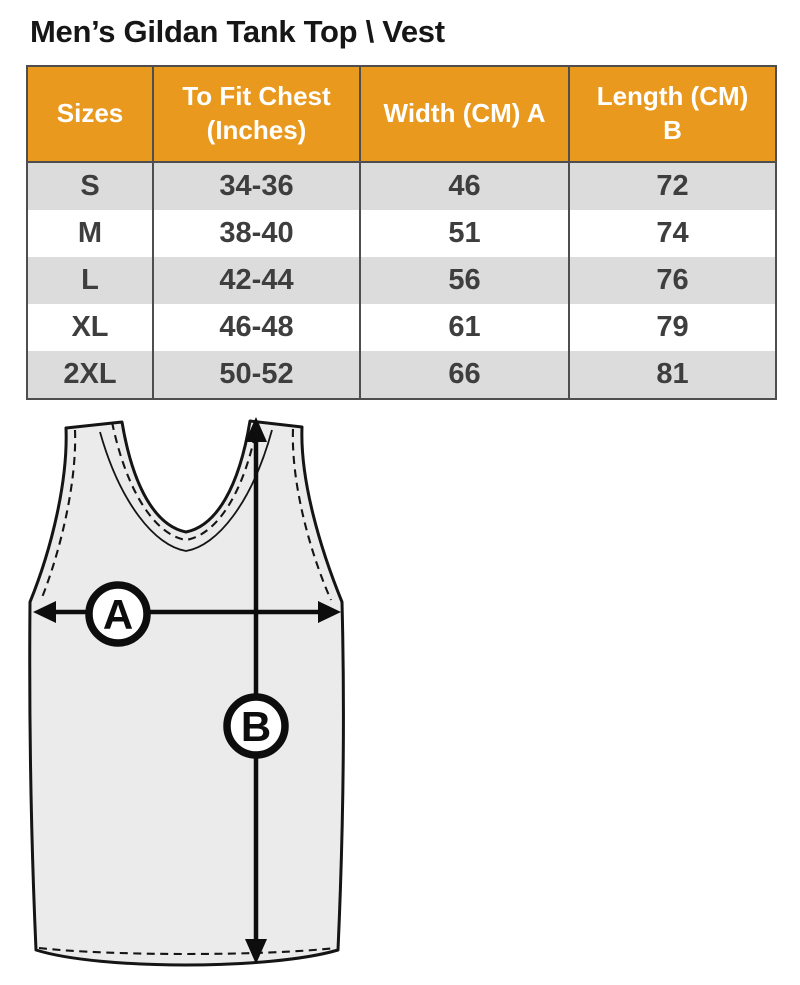 The image size is (800, 985). What do you see at coordinates (672, 233) in the screenshot?
I see `table-cell: 74` at bounding box center [672, 233].